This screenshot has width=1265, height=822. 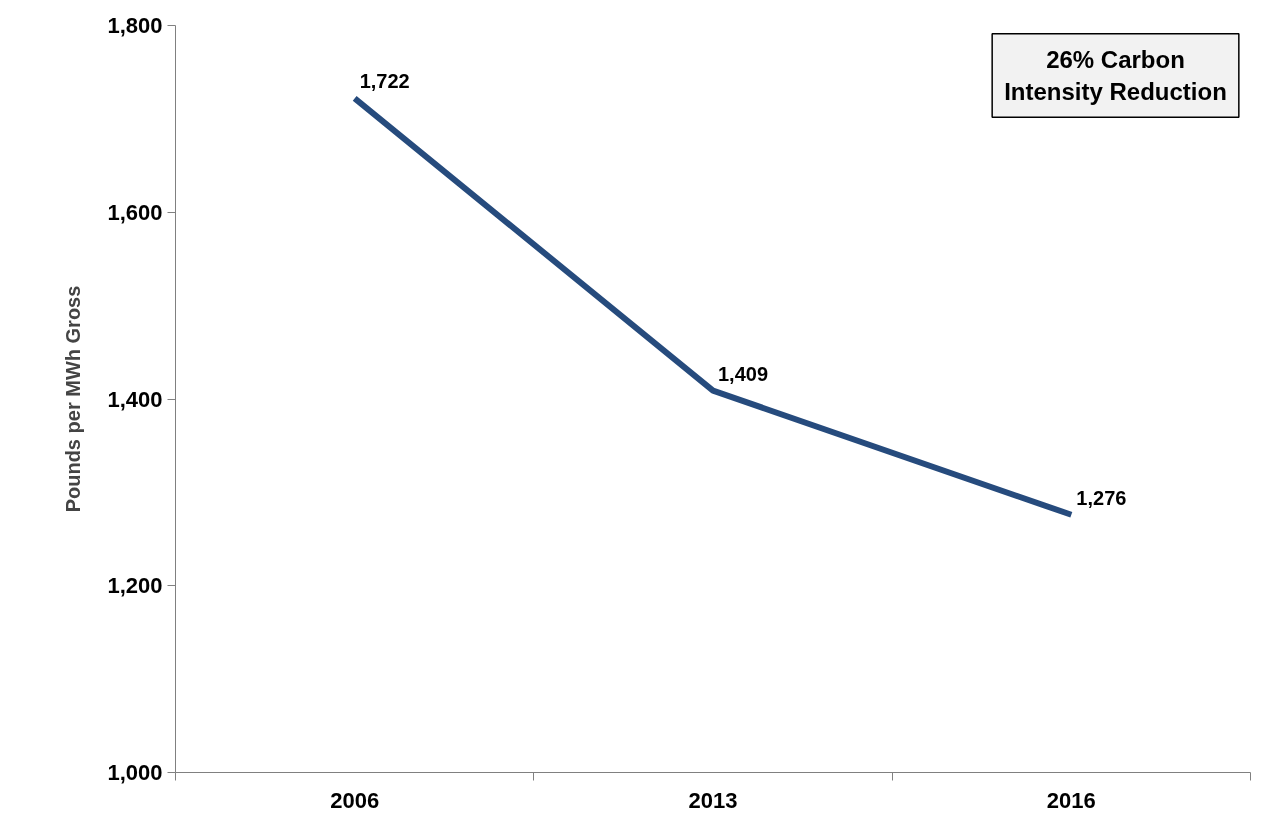 I want to click on x-tick-label: 2006, so click(x=355, y=800).